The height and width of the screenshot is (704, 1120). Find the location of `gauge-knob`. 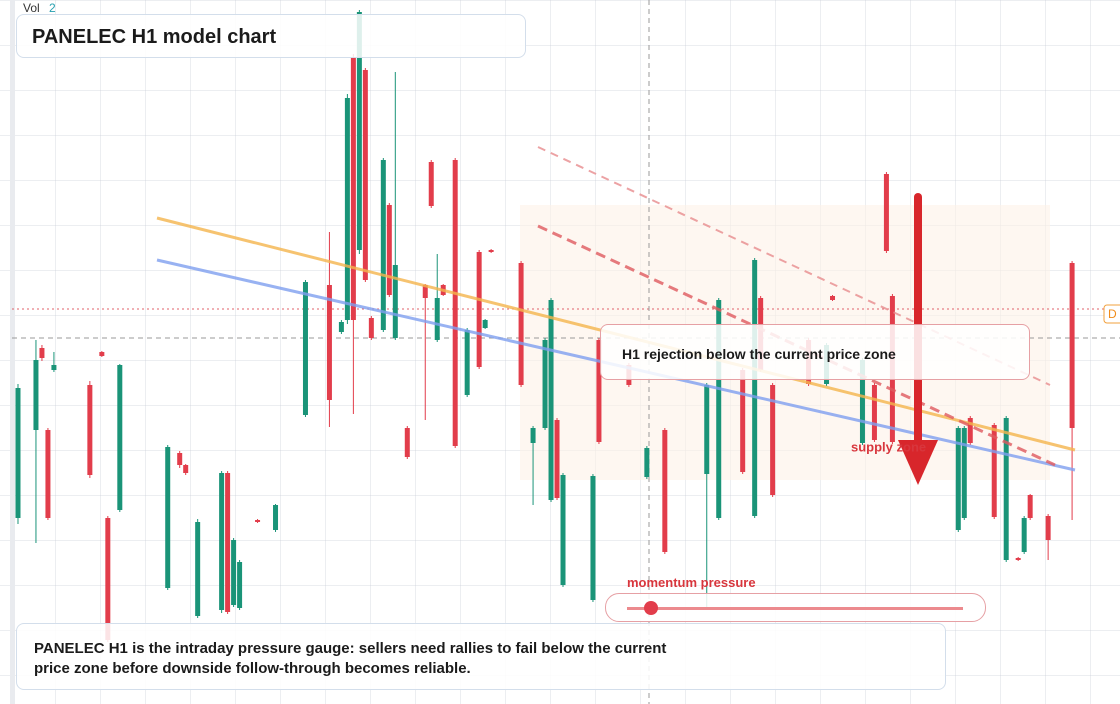

gauge-knob is located at coordinates (651, 608).